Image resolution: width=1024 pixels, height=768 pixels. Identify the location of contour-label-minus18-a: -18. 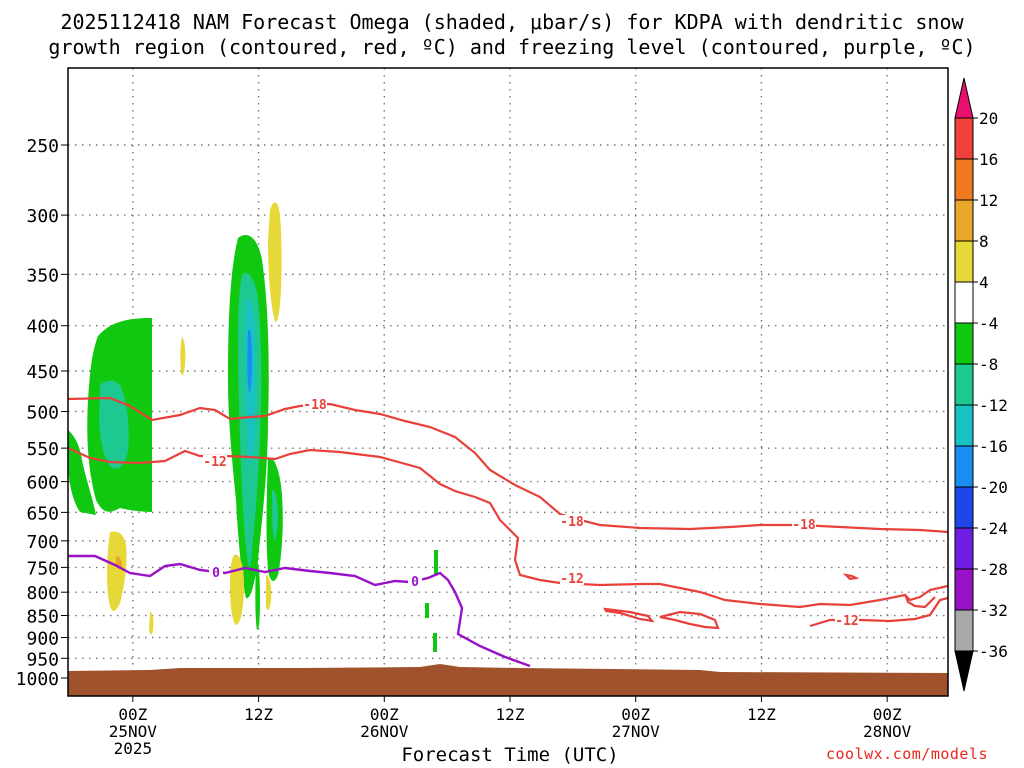
(315, 405).